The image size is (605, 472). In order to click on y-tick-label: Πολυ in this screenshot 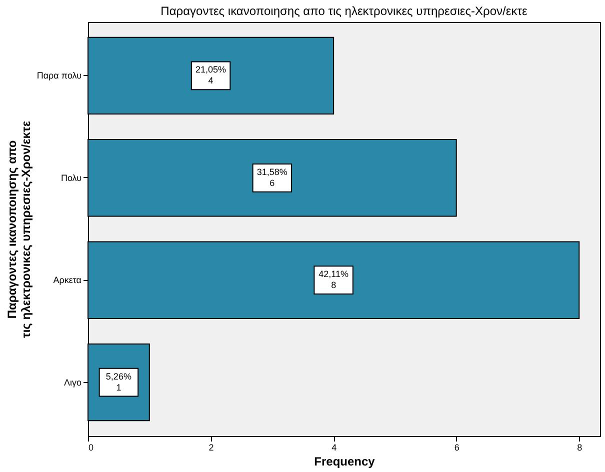, I will do `click(71, 177)`.